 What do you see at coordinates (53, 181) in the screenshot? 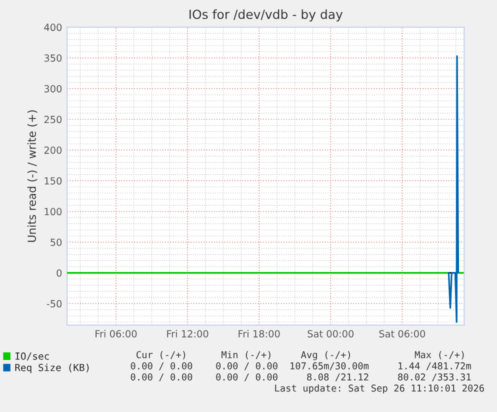
I see `y-tick-label: 150` at bounding box center [53, 181].